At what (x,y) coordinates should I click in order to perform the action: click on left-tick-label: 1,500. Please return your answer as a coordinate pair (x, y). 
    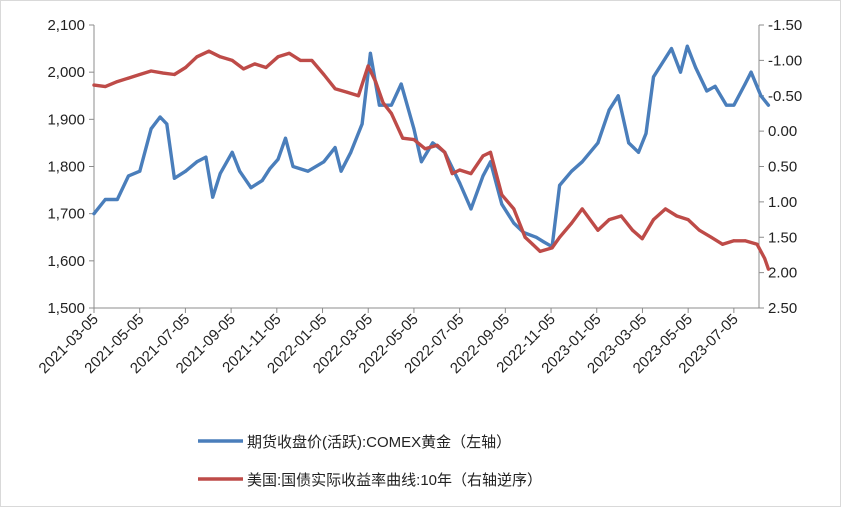
    Looking at the image, I should click on (66, 308).